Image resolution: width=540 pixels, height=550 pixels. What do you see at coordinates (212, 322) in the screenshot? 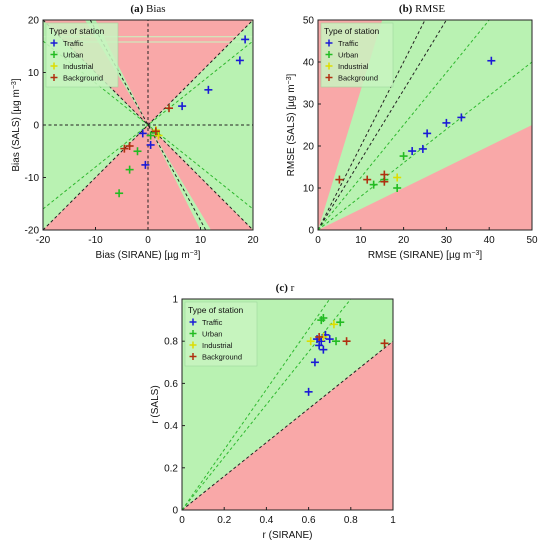
I see `legend-label: Traffic` at bounding box center [212, 322].